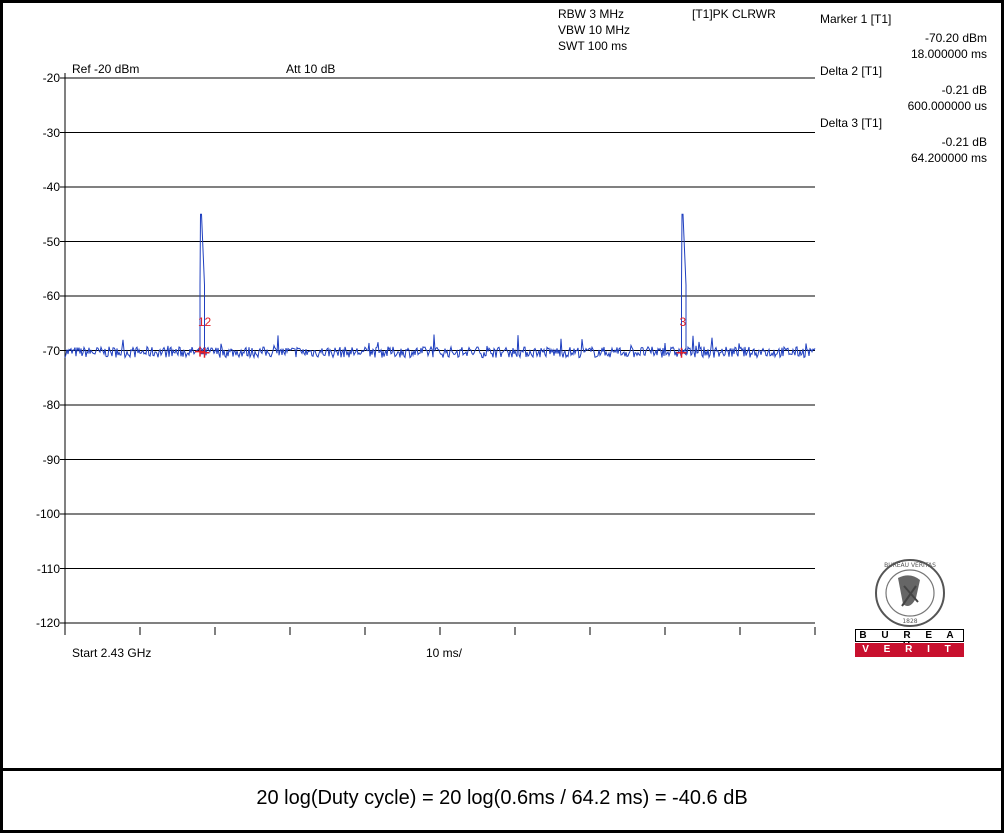  What do you see at coordinates (51, 350) in the screenshot?
I see `y-tick-label: -70` at bounding box center [51, 350].